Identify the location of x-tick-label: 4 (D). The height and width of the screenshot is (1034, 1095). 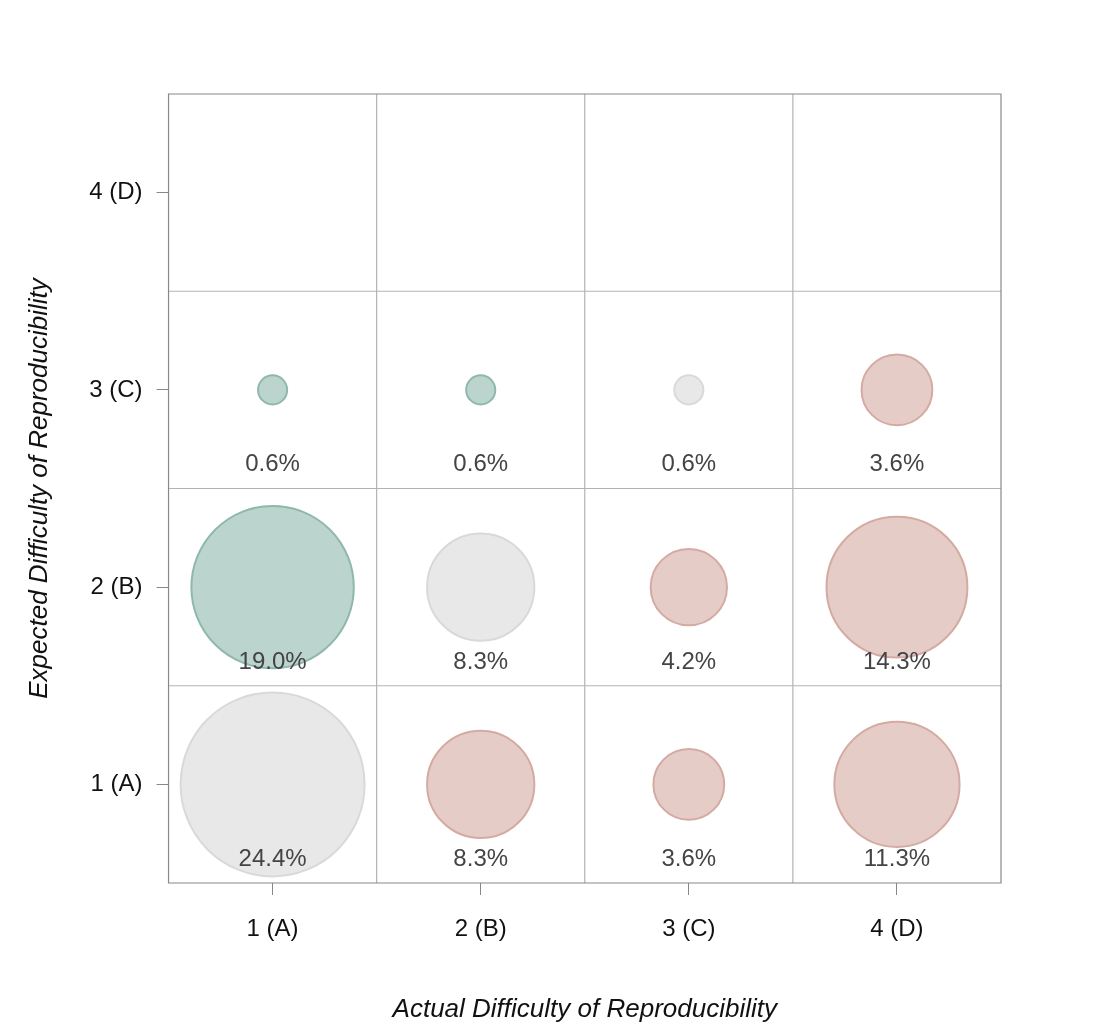
(897, 928).